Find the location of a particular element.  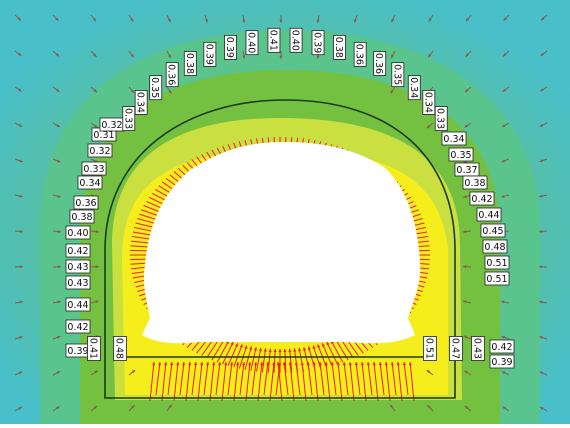

left-label-text: 0.39 is located at coordinates (77, 351).